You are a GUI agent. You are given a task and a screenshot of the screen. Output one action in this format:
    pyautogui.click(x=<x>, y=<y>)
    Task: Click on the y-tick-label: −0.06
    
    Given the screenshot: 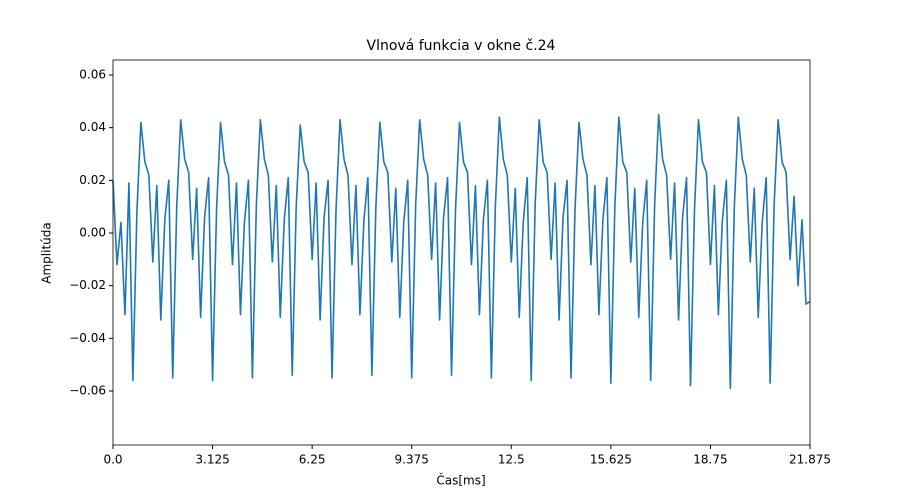 What is the action you would take?
    pyautogui.click(x=87, y=391)
    